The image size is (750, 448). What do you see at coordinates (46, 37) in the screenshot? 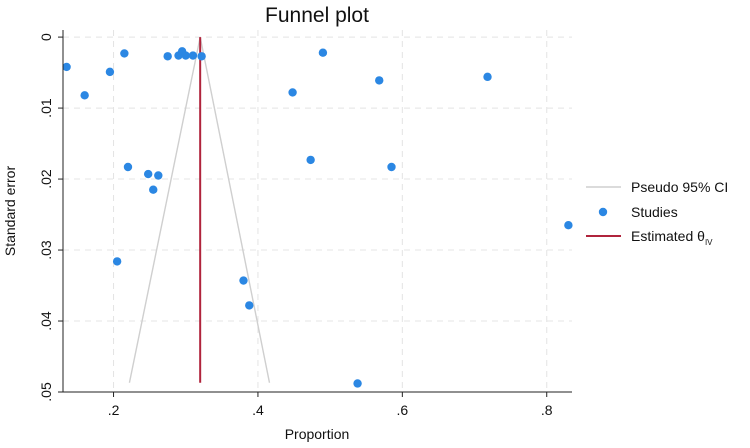
I see `y-tick-label: 0` at bounding box center [46, 37].